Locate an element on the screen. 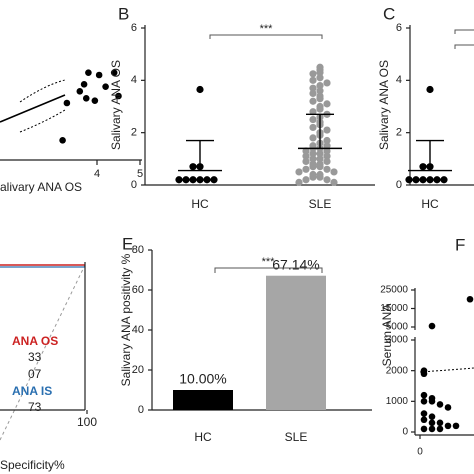  y-axis-title: Serum ANA is located at coordinates (387, 335).